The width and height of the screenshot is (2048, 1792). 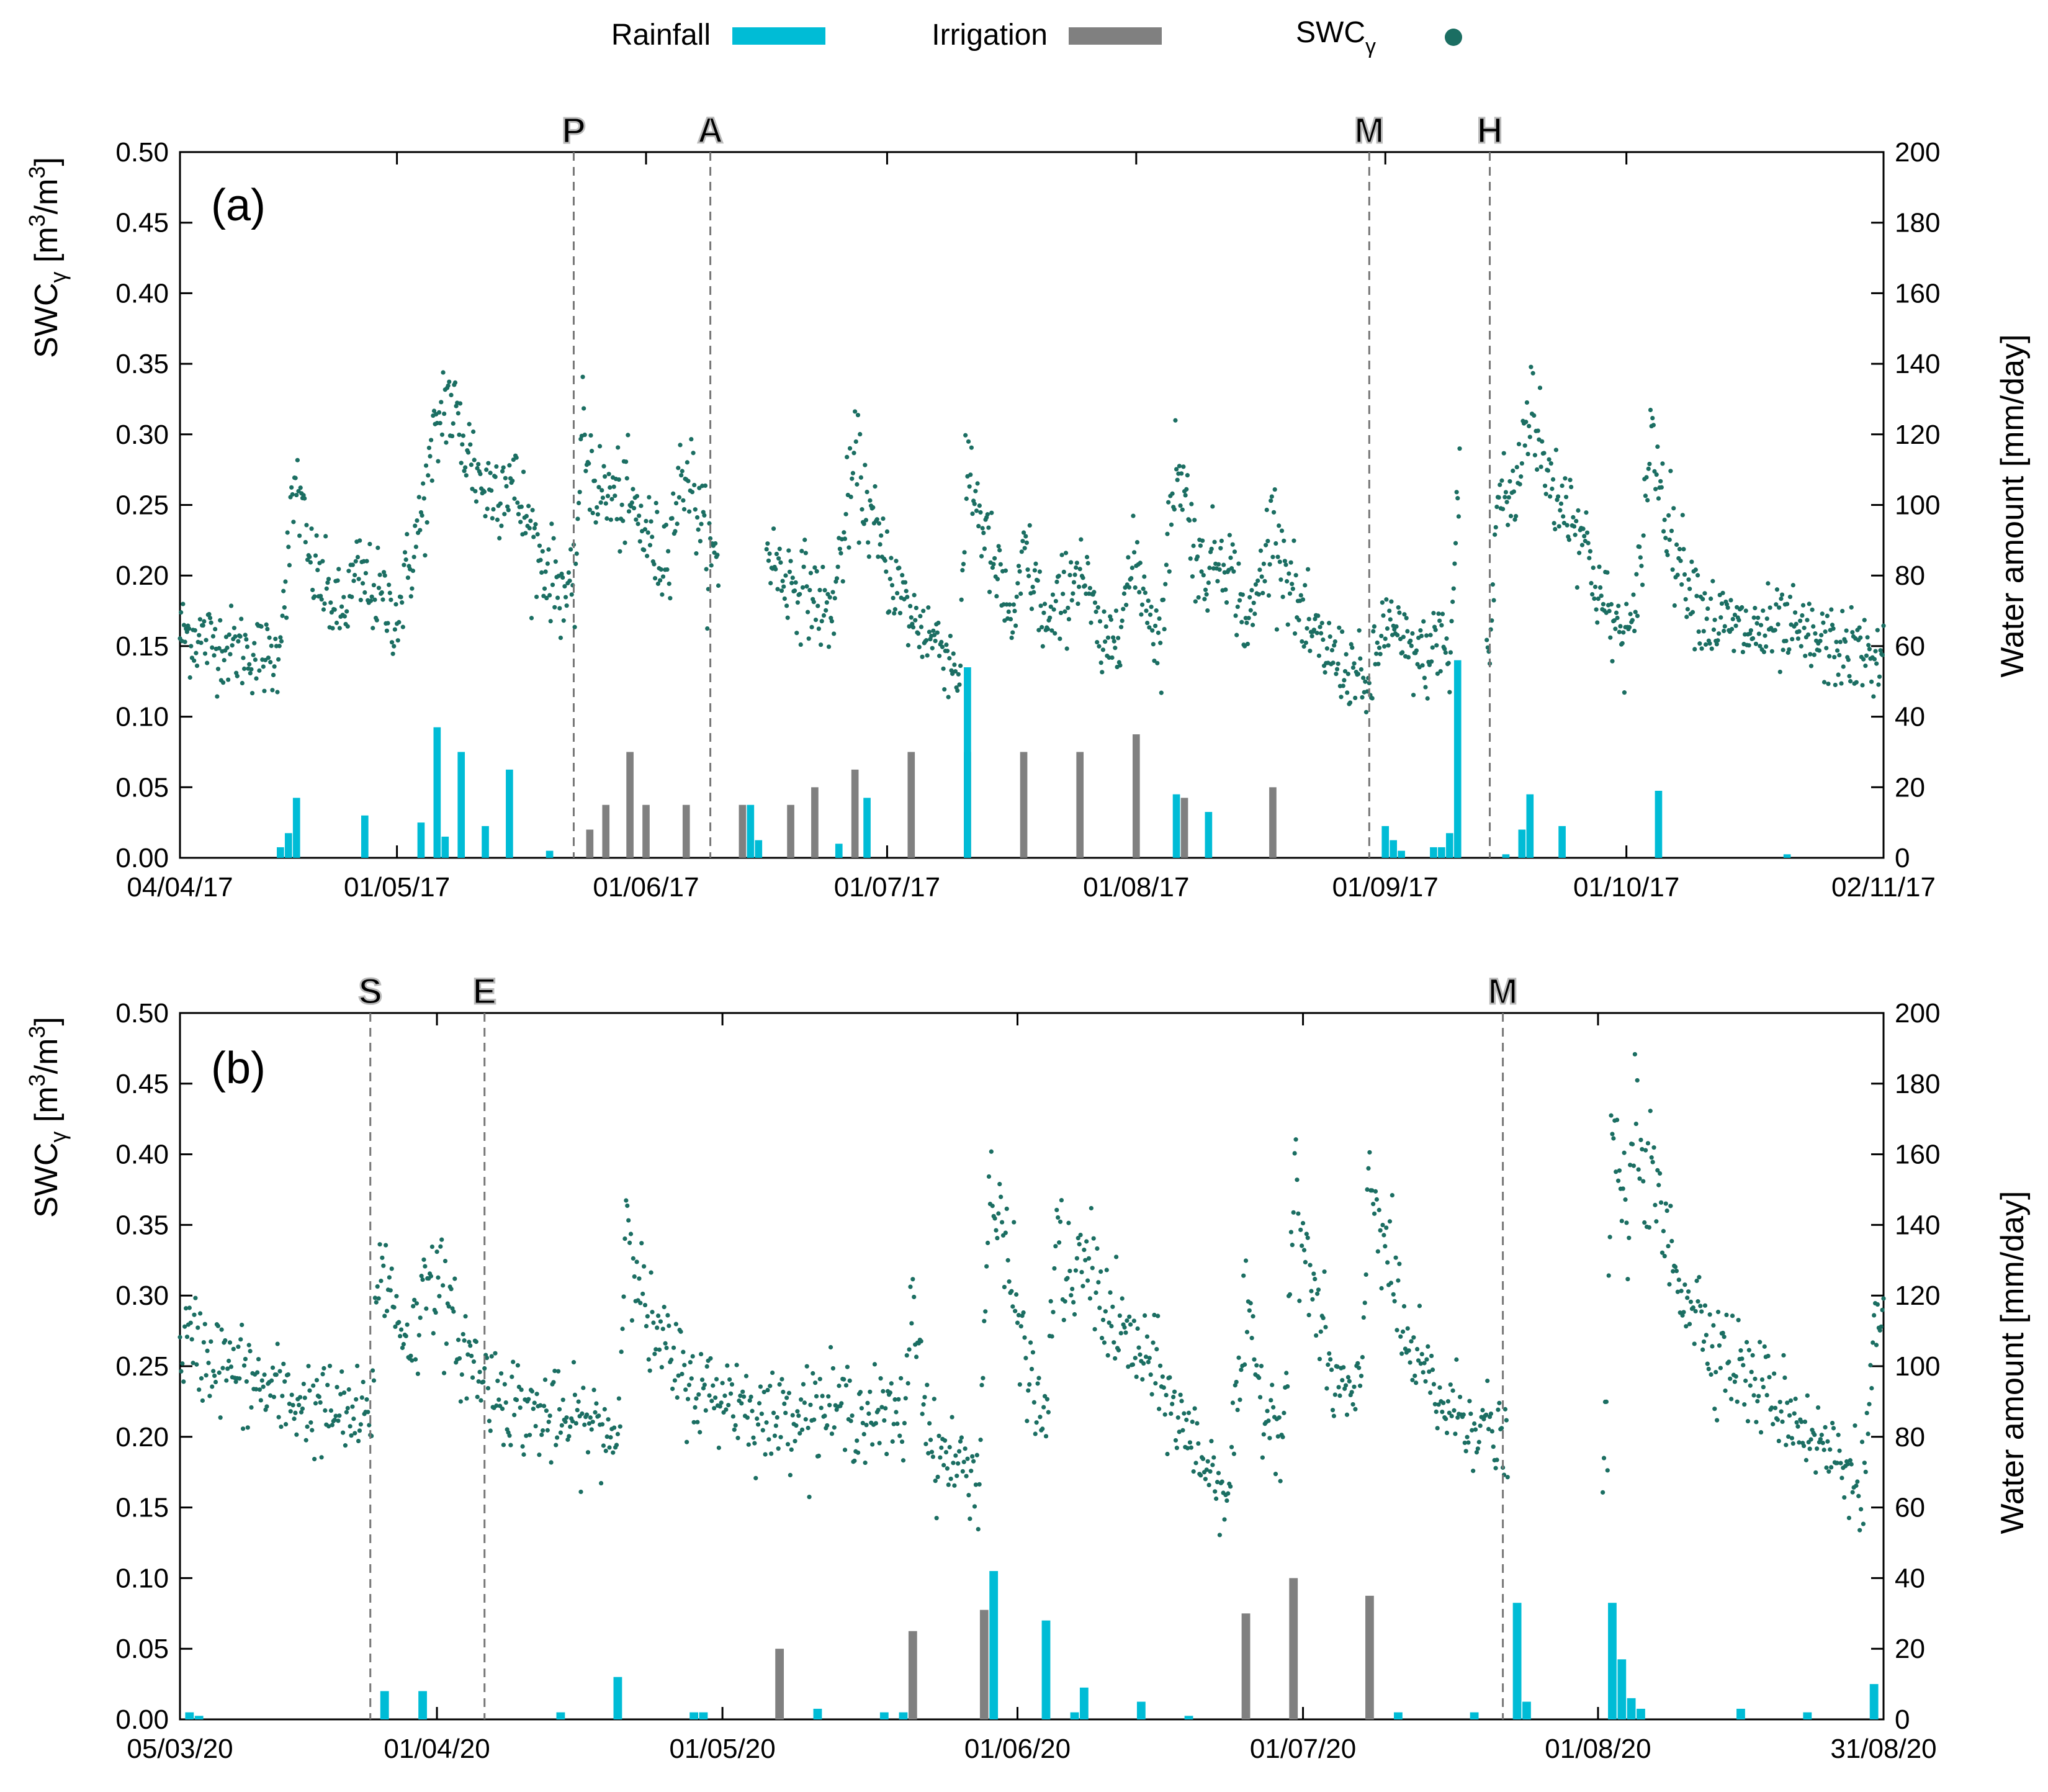 I want to click on panel-a-ylabel: SWCγ [m3/m3], so click(x=47, y=257).